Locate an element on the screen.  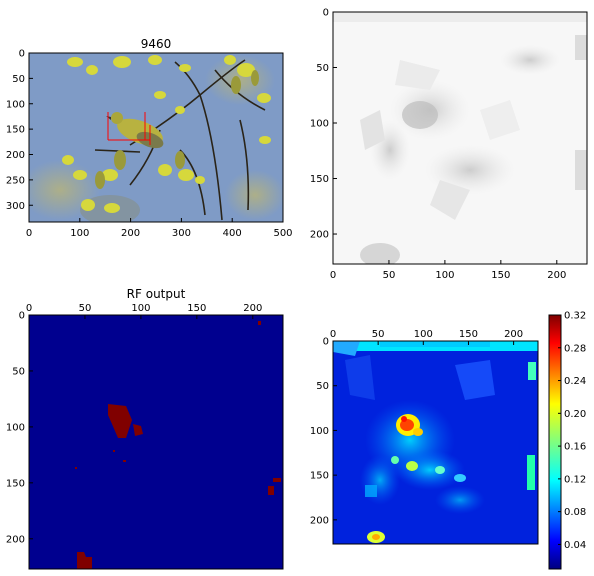
colorbar-tick-label: 0.08 is located at coordinates (575, 512).